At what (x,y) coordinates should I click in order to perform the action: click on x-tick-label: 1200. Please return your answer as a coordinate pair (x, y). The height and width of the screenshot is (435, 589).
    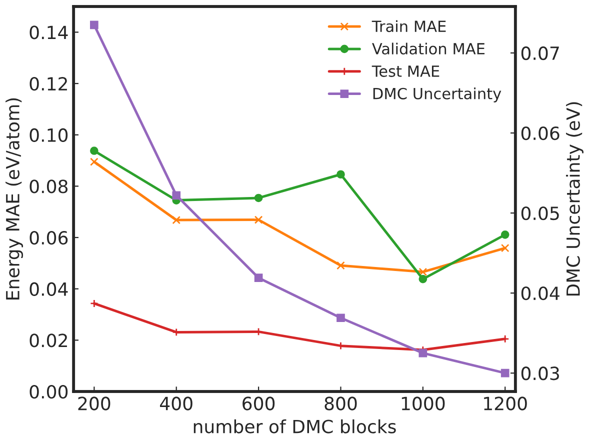
    Looking at the image, I should click on (505, 403).